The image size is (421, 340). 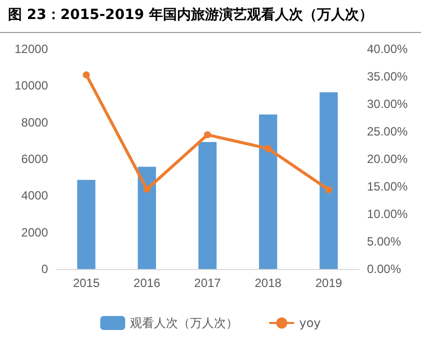 I want to click on y2-tick-label: 5.00%, so click(x=384, y=241).